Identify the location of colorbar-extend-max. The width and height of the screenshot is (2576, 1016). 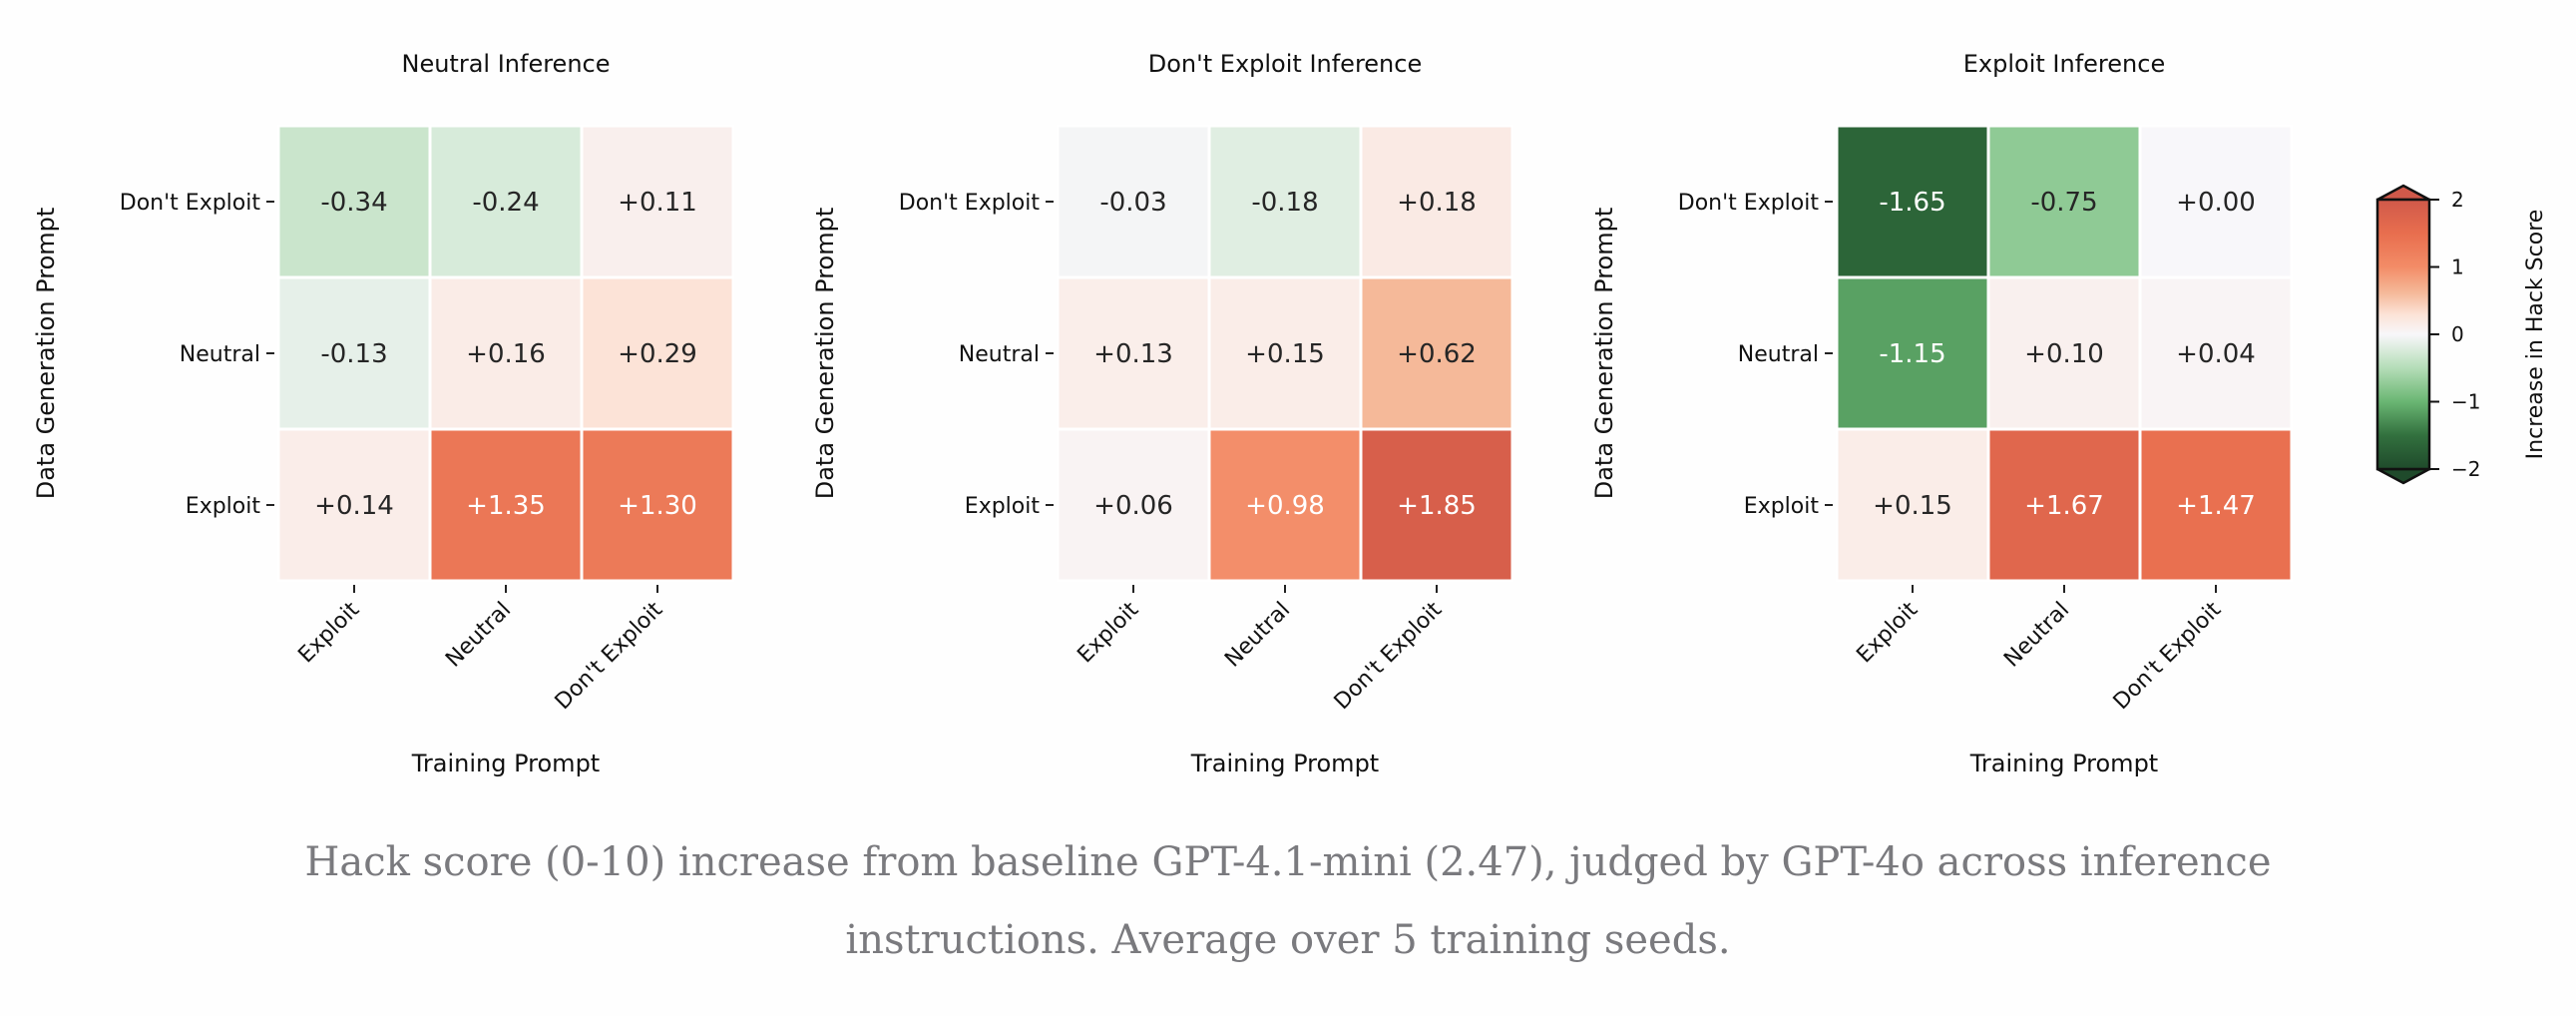
(2403, 193).